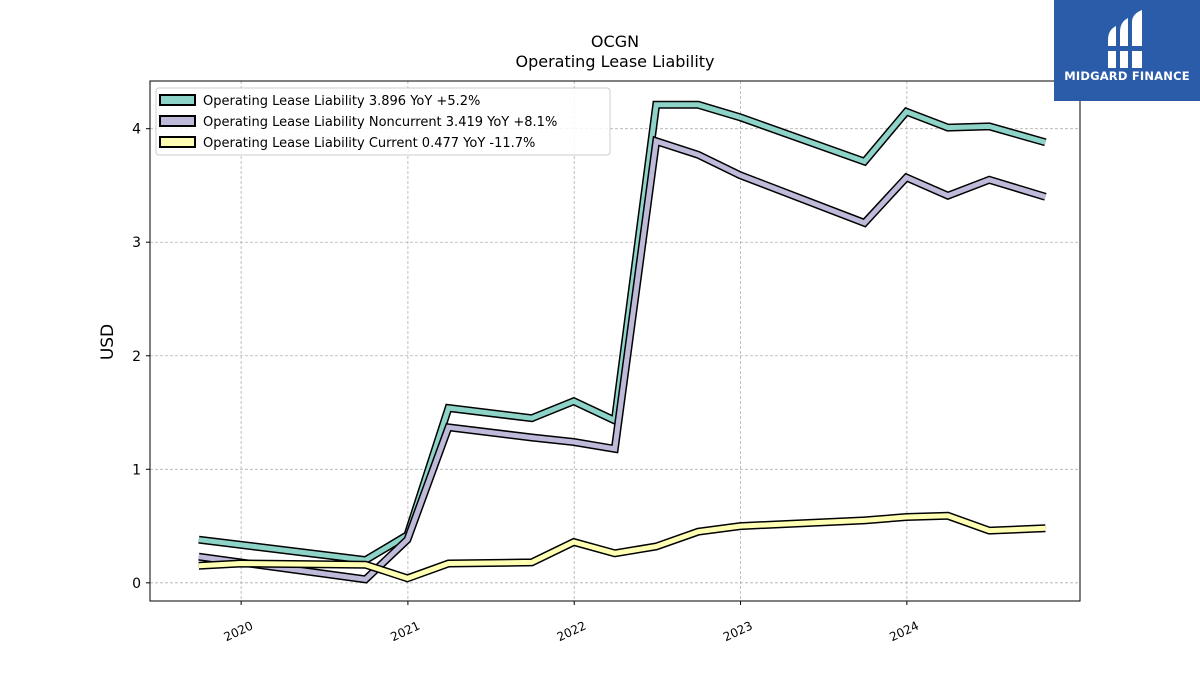  Describe the element at coordinates (614, 61) in the screenshot. I see `chart-subtitle: Operating Lease Liability` at that location.